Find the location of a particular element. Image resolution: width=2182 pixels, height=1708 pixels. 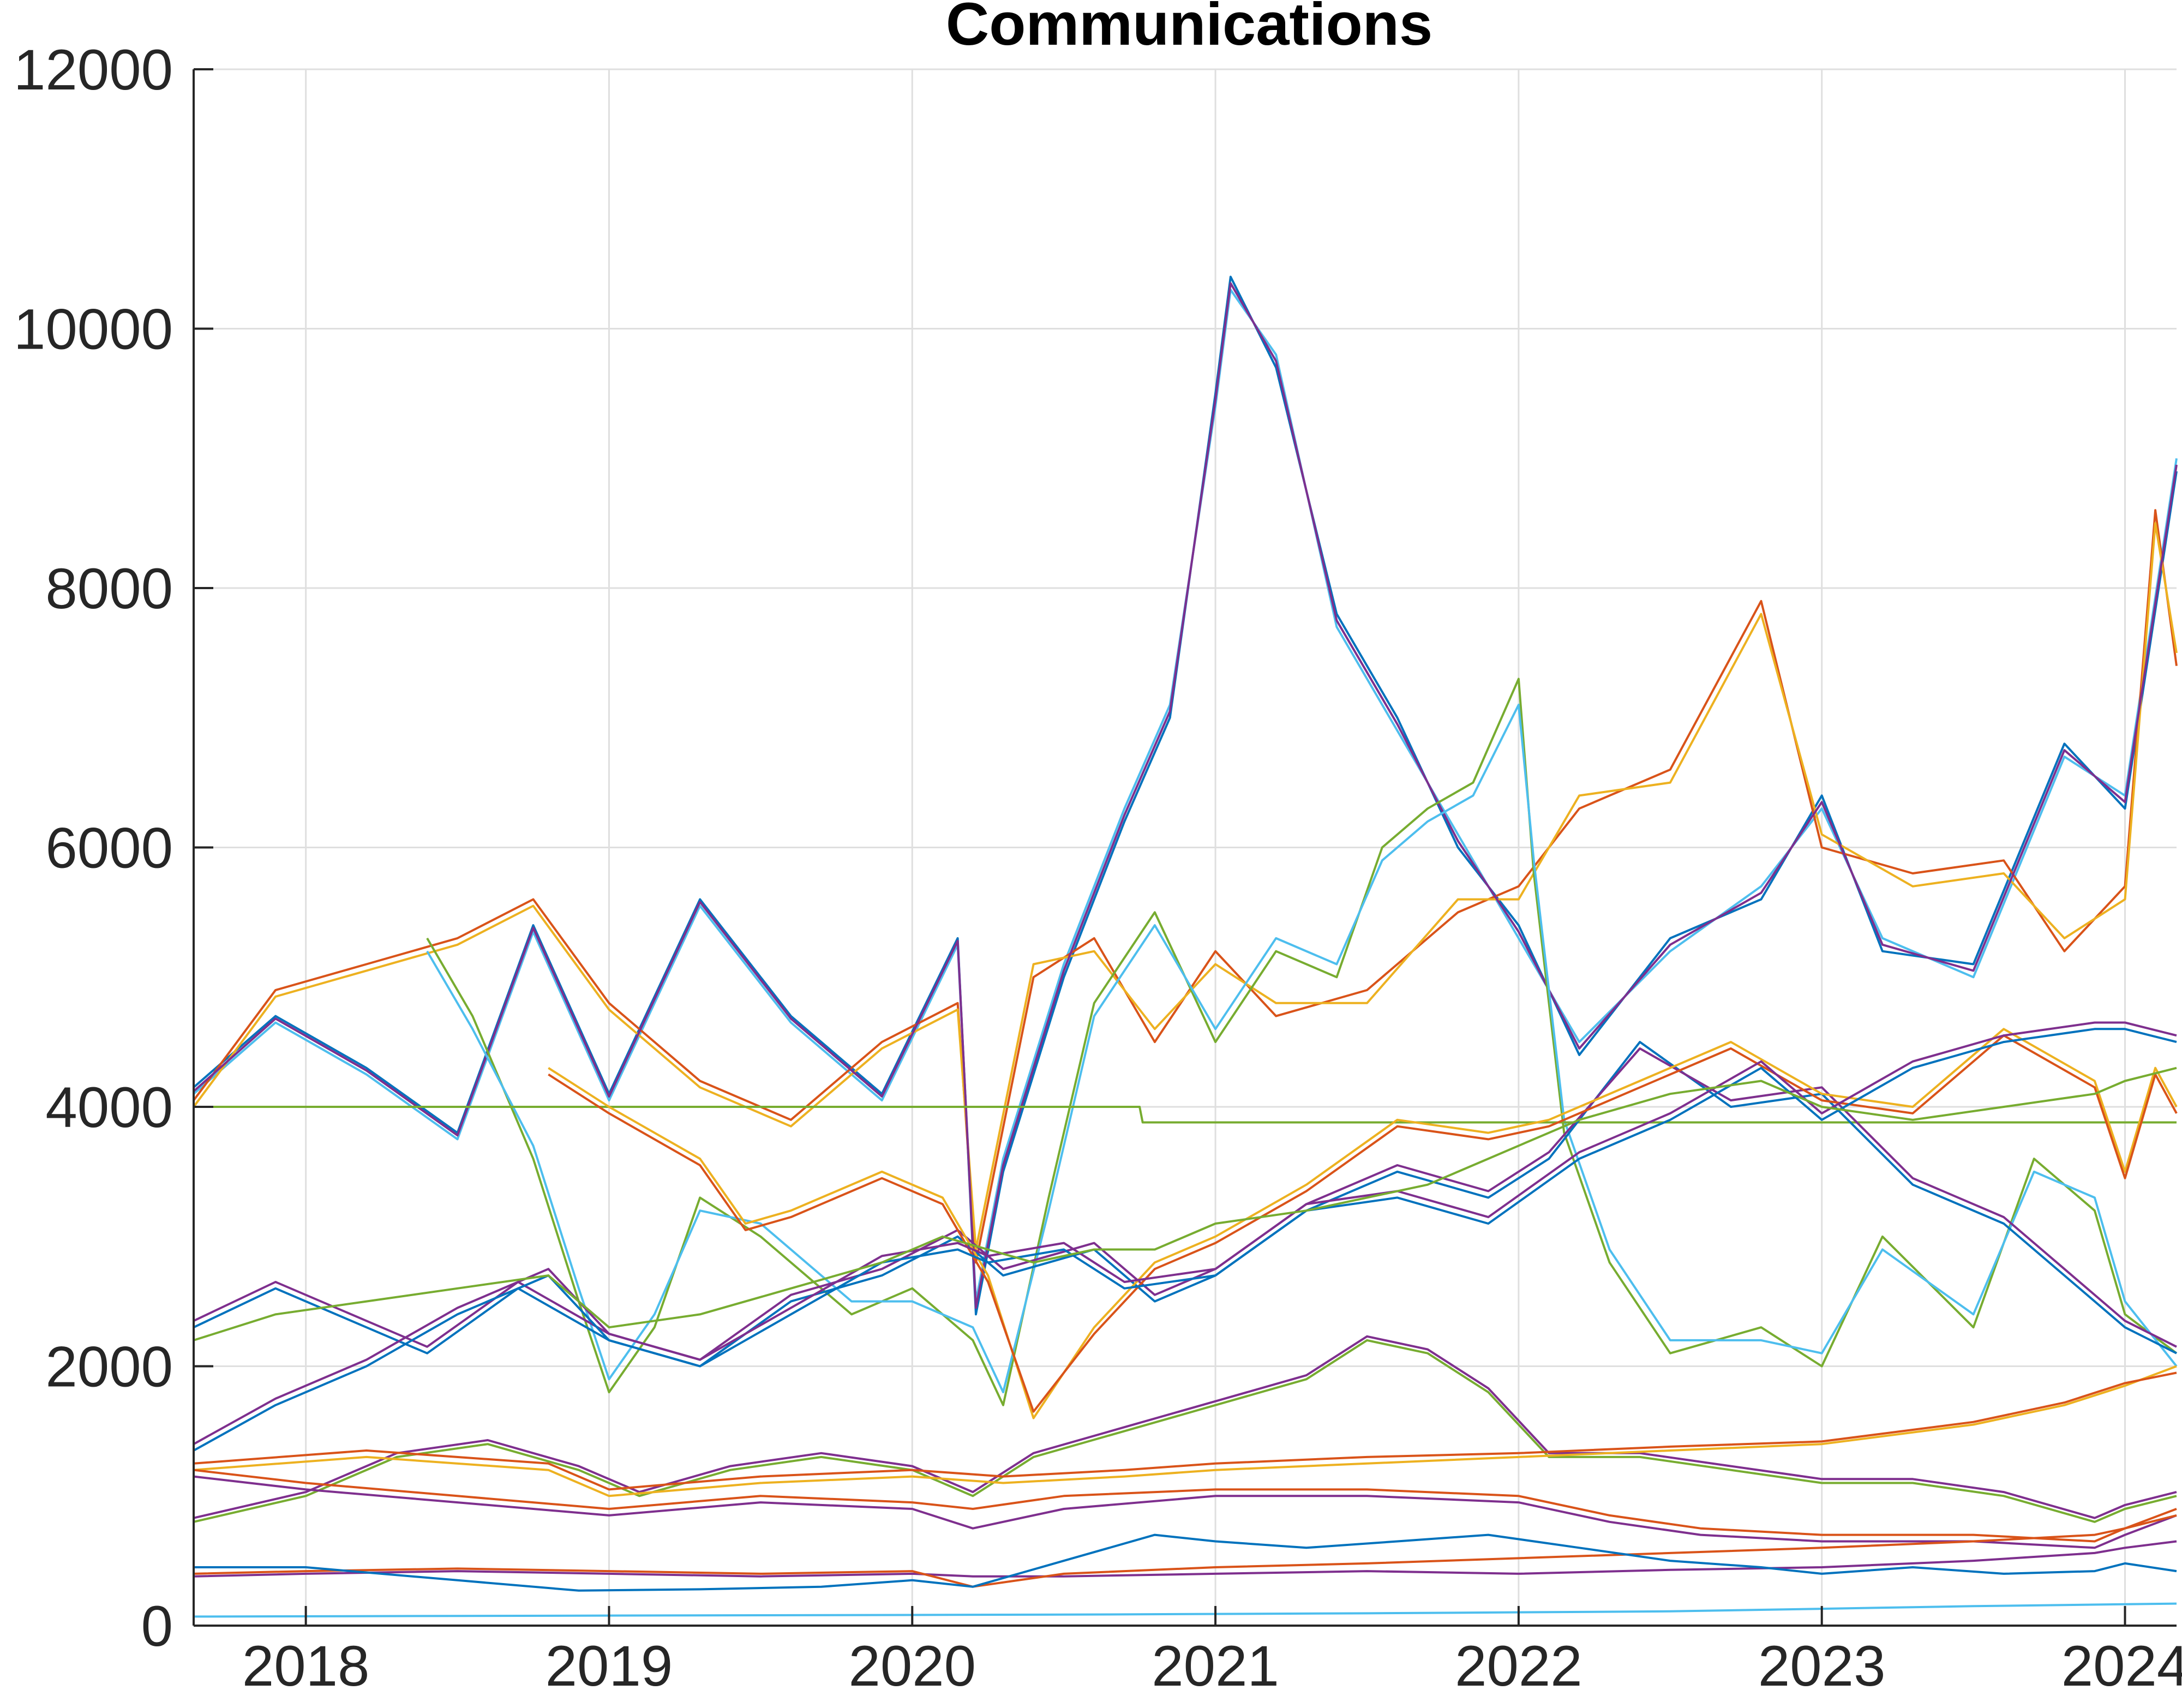

x-tick-label: 2022 is located at coordinates (1518, 1666).